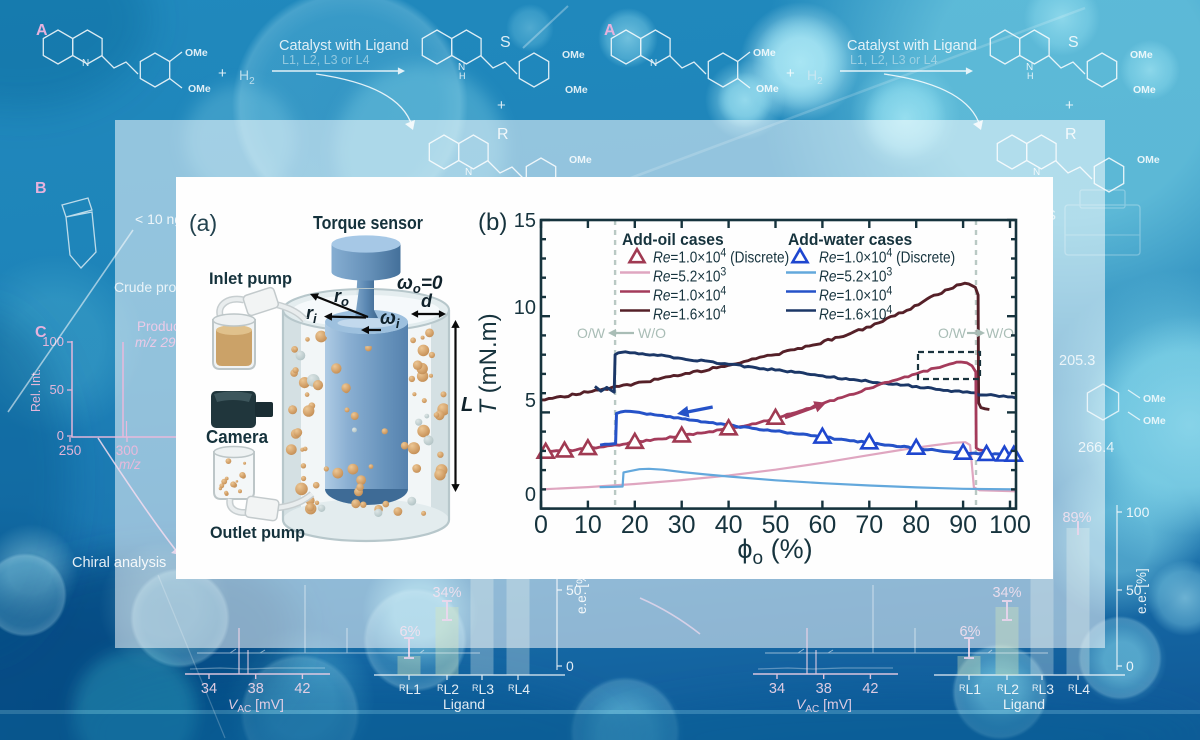 The width and height of the screenshot is (1200, 740). Describe the element at coordinates (525, 221) in the screenshot. I see `svg-text: 15` at that location.